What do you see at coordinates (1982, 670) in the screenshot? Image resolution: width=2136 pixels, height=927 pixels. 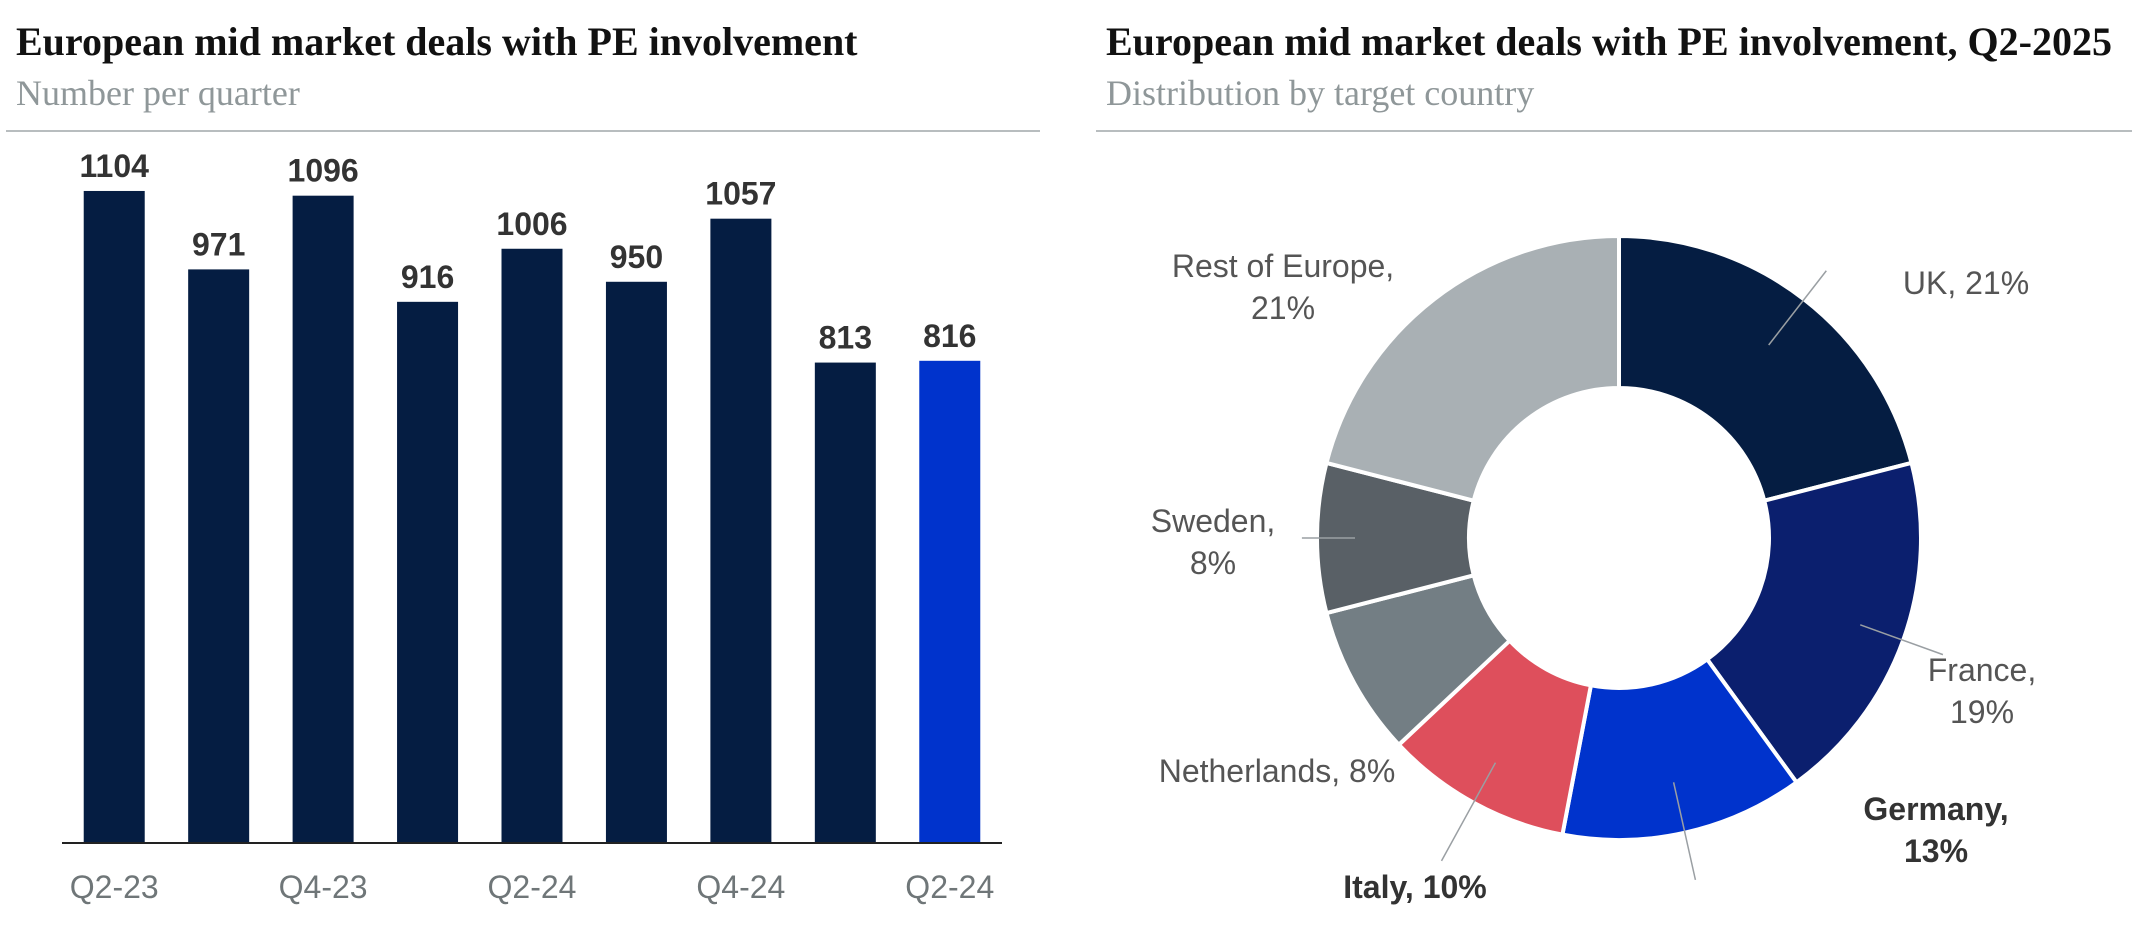 I see `slice-label: France,` at bounding box center [1982, 670].